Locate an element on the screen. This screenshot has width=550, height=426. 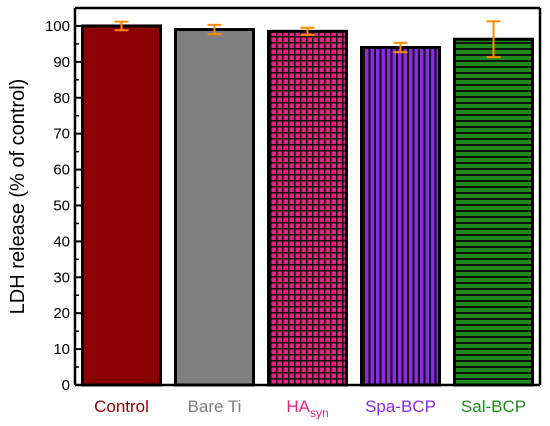
y-tick-label: 100 is located at coordinates (57, 26).